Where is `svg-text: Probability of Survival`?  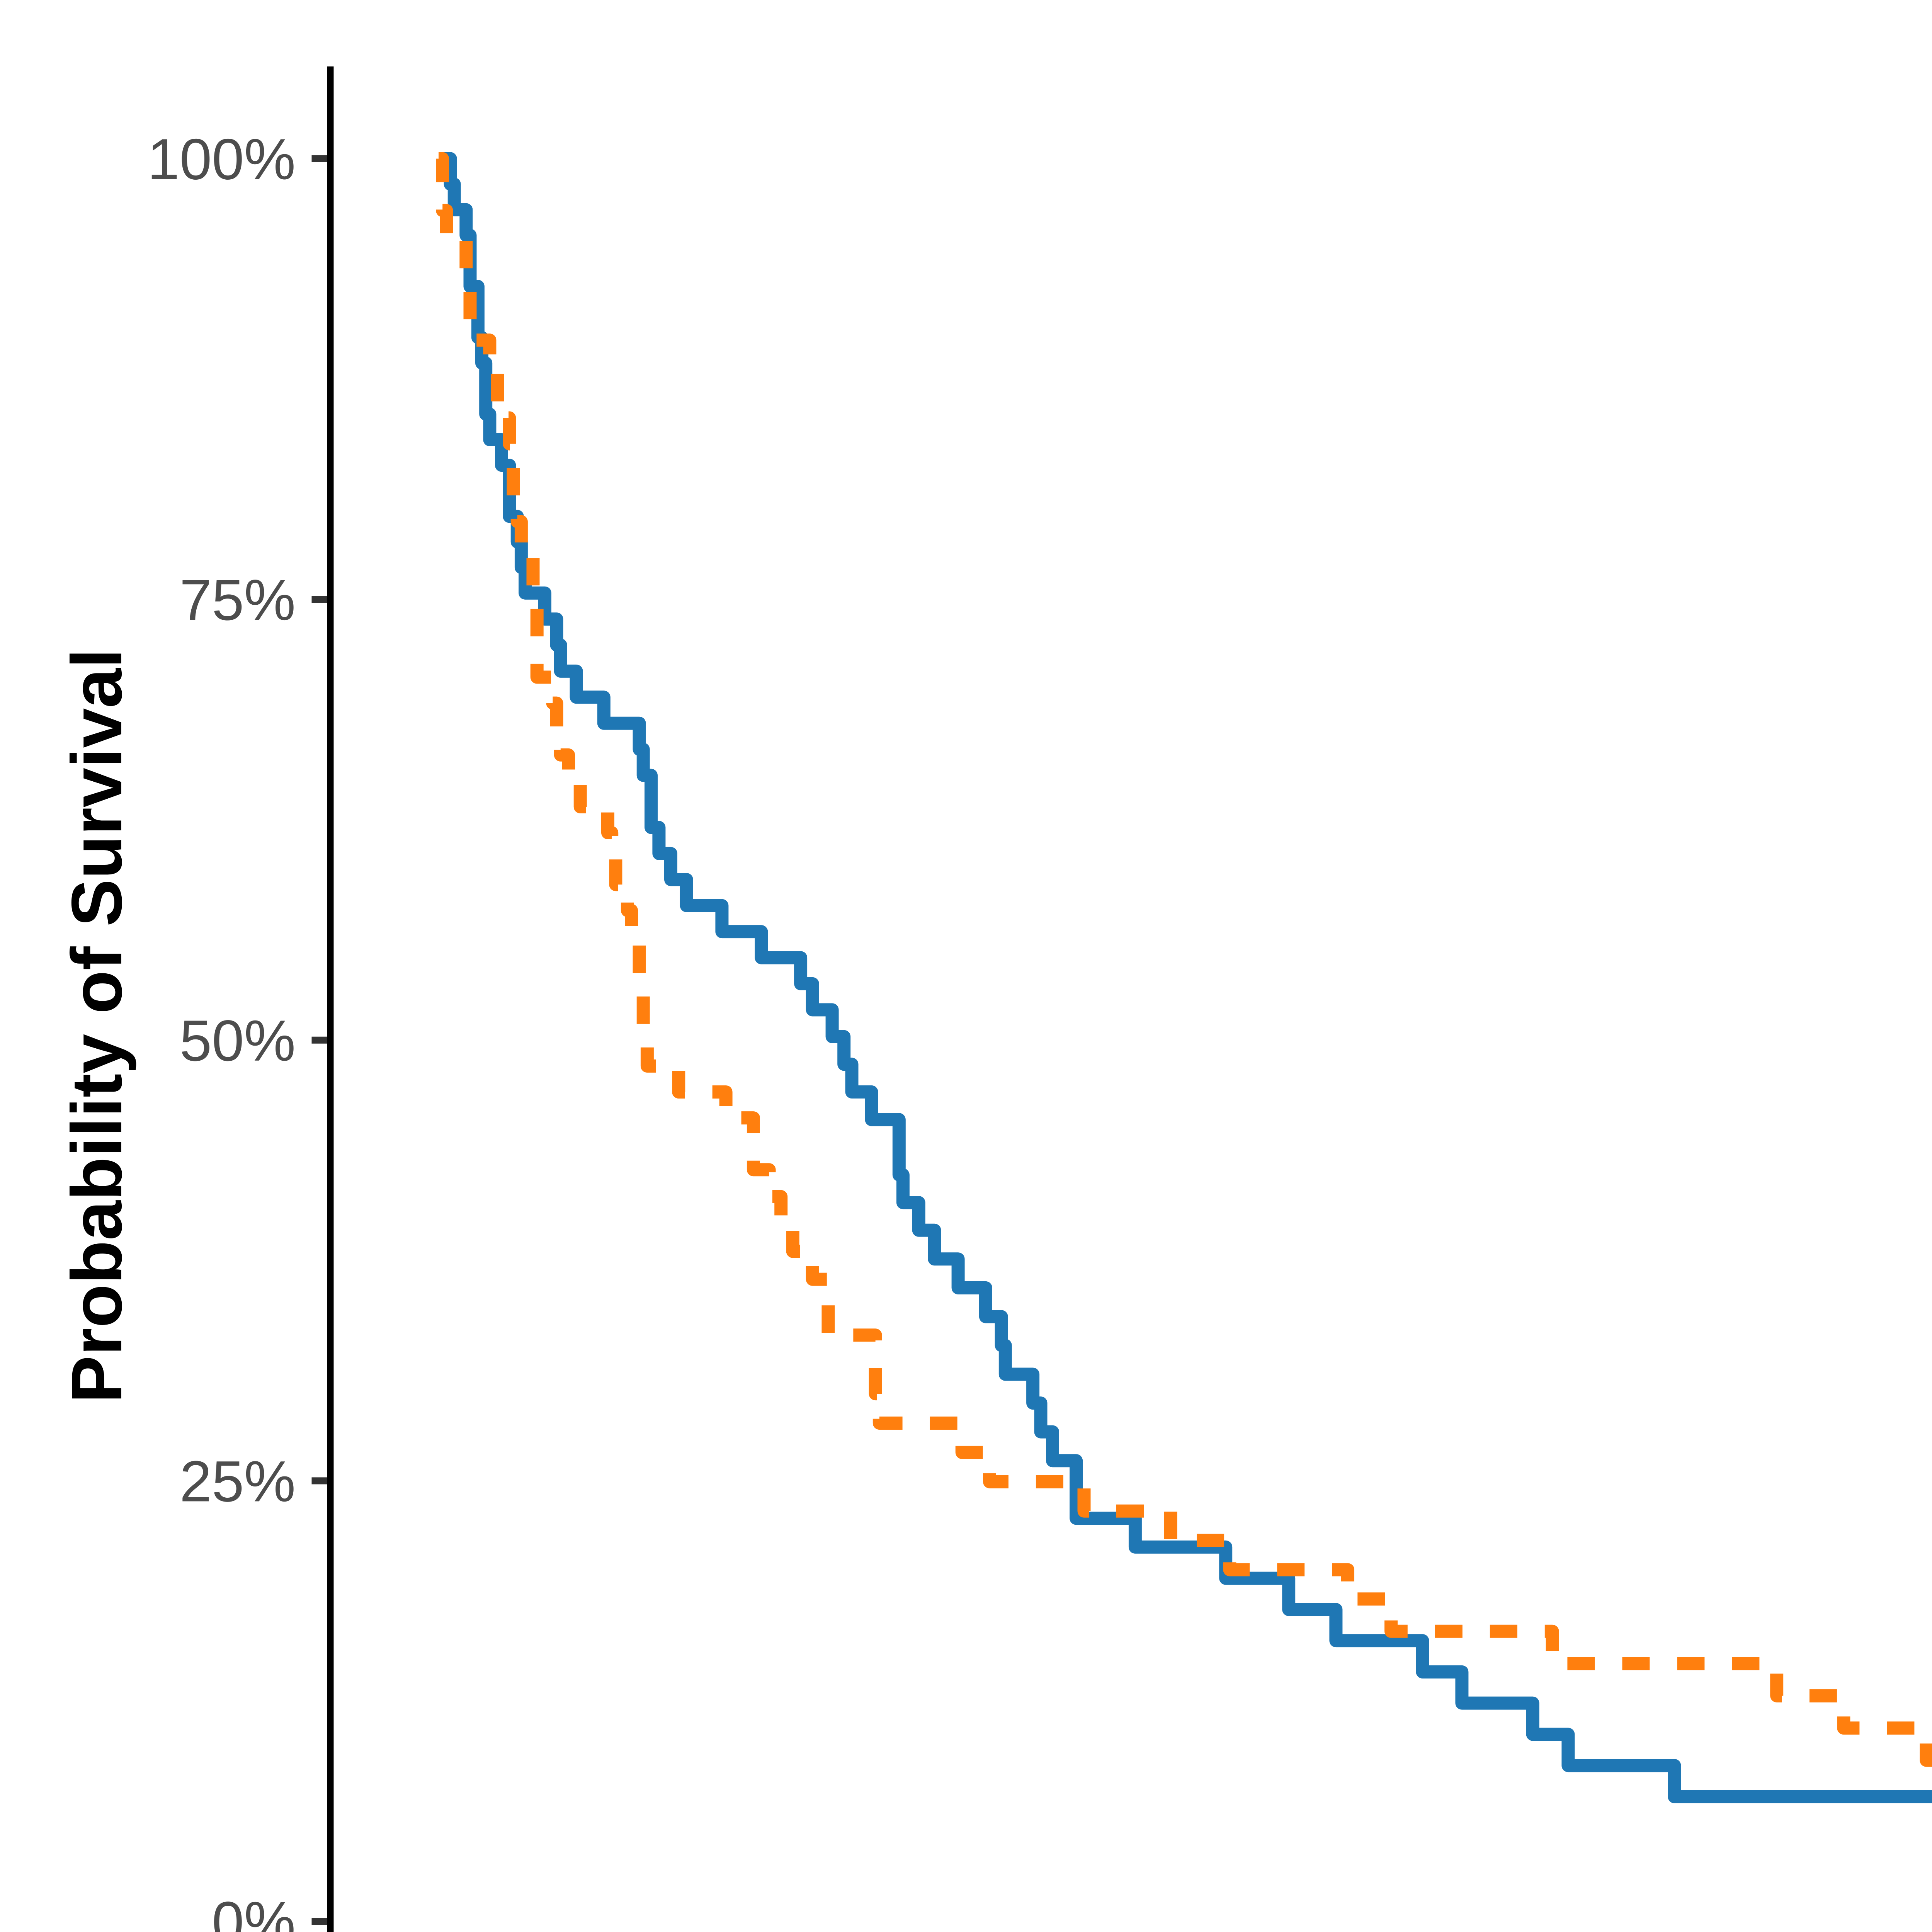
svg-text: Probability of Survival is located at coordinates (97, 1026).